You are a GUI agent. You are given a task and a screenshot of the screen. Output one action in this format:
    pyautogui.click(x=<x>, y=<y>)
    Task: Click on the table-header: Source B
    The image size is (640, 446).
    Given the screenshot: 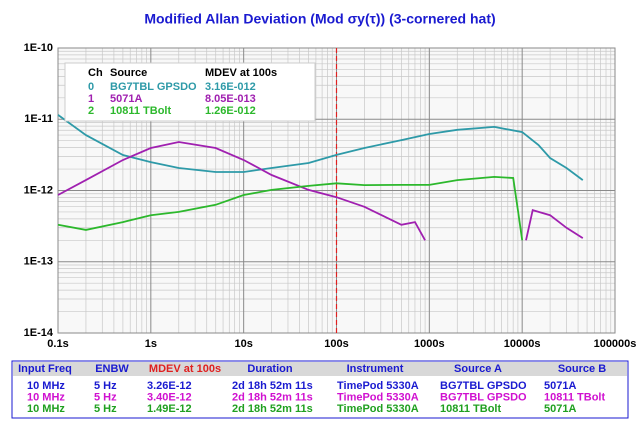 What is the action you would take?
    pyautogui.click(x=582, y=369)
    